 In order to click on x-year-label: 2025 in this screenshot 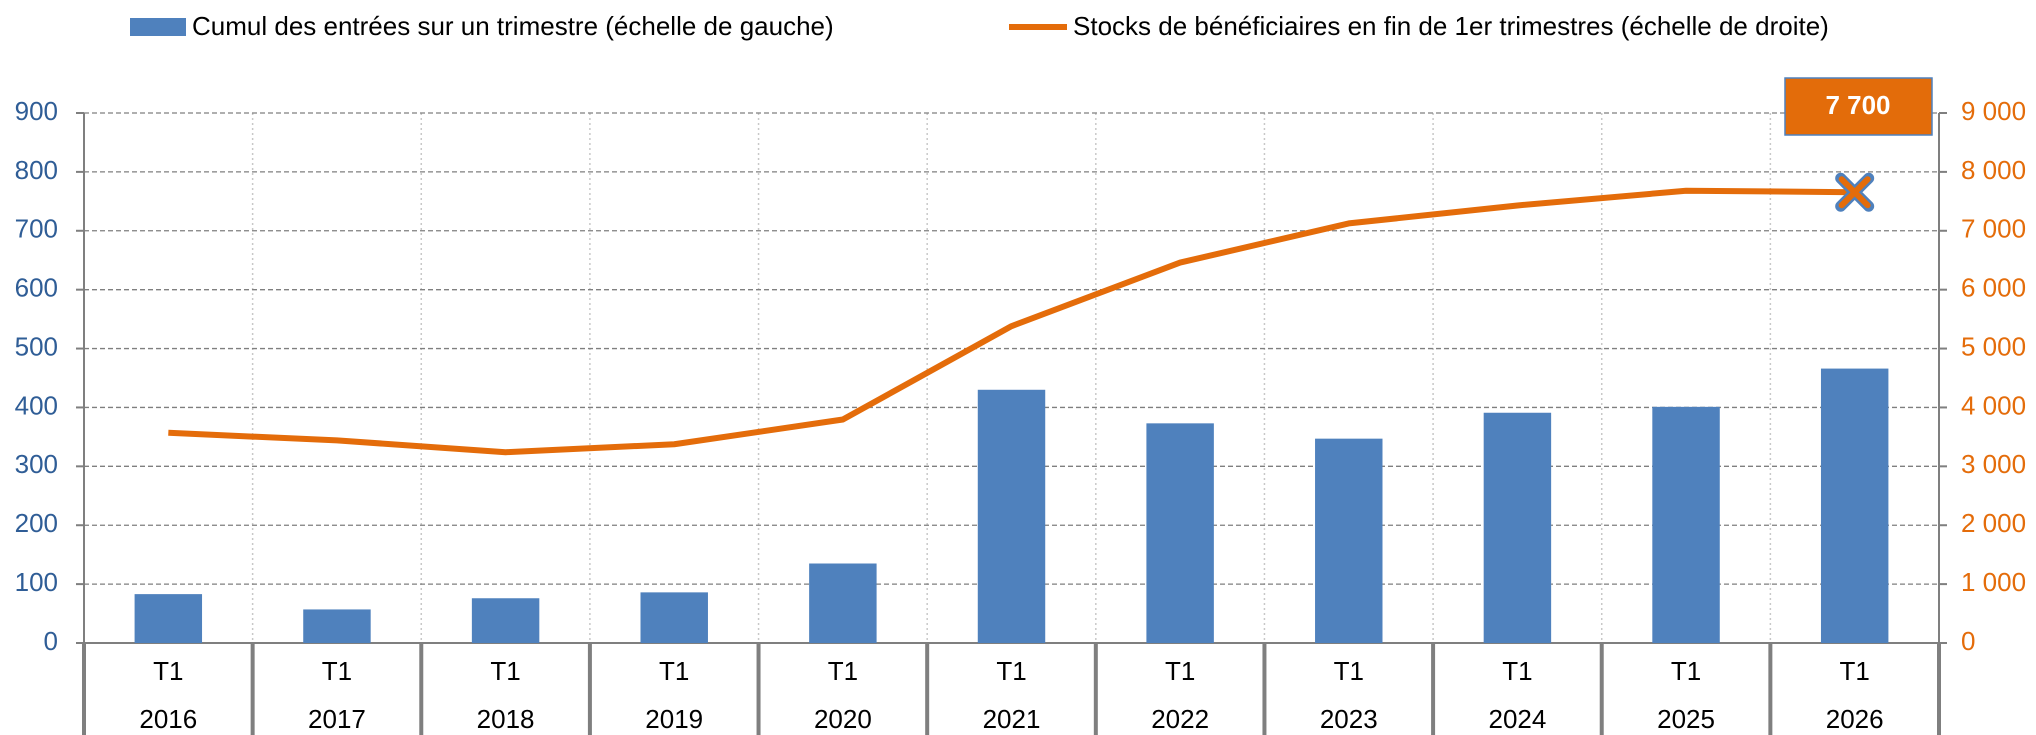, I will do `click(1686, 719)`.